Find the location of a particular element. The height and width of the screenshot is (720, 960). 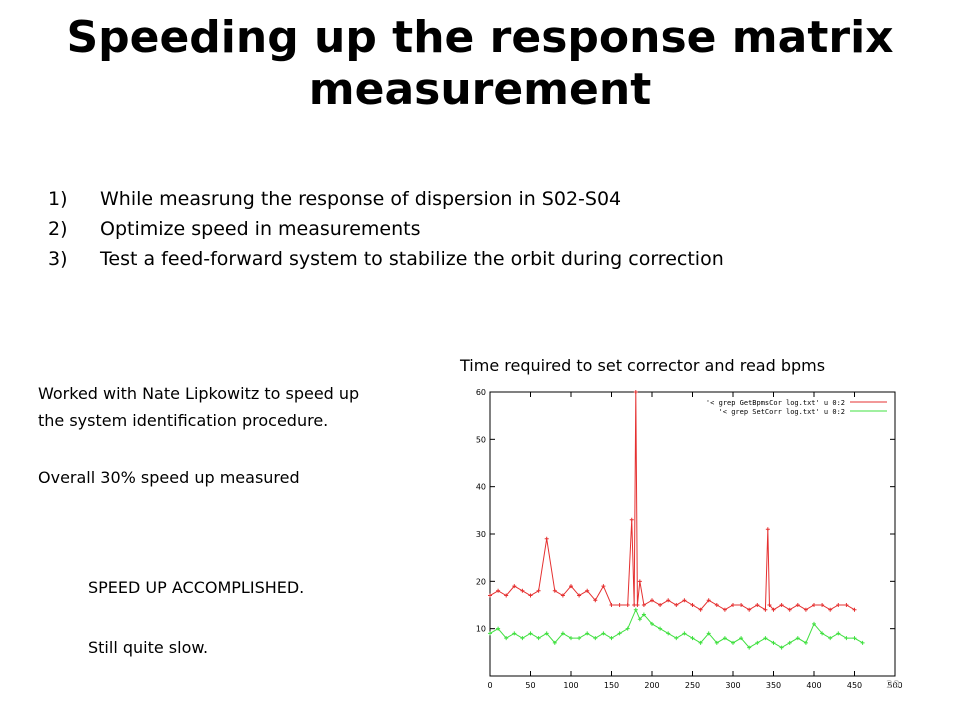

slide-number: 29 is located at coordinates (893, 684).